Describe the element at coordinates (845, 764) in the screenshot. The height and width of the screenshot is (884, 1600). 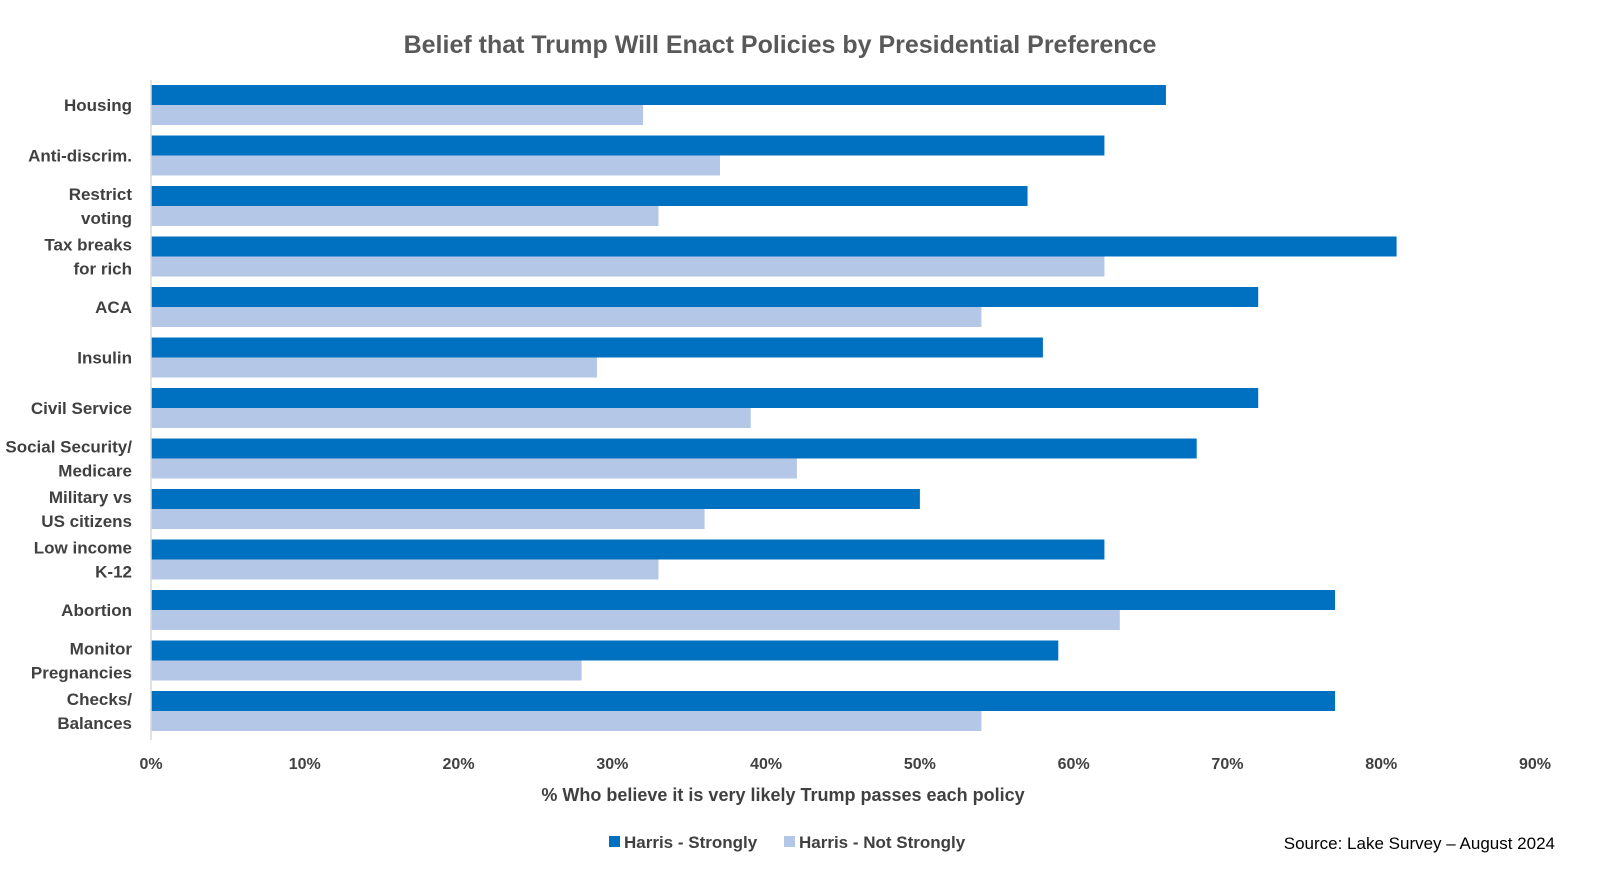
I see `x-tick-labels: 0% 10% 20% 30% 40% 50% 60% 70% 80% 90%` at that location.